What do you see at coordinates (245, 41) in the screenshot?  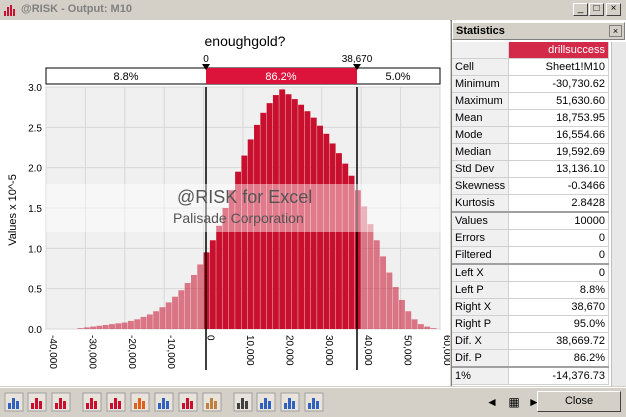 I see `chart-title: enoughgold?` at bounding box center [245, 41].